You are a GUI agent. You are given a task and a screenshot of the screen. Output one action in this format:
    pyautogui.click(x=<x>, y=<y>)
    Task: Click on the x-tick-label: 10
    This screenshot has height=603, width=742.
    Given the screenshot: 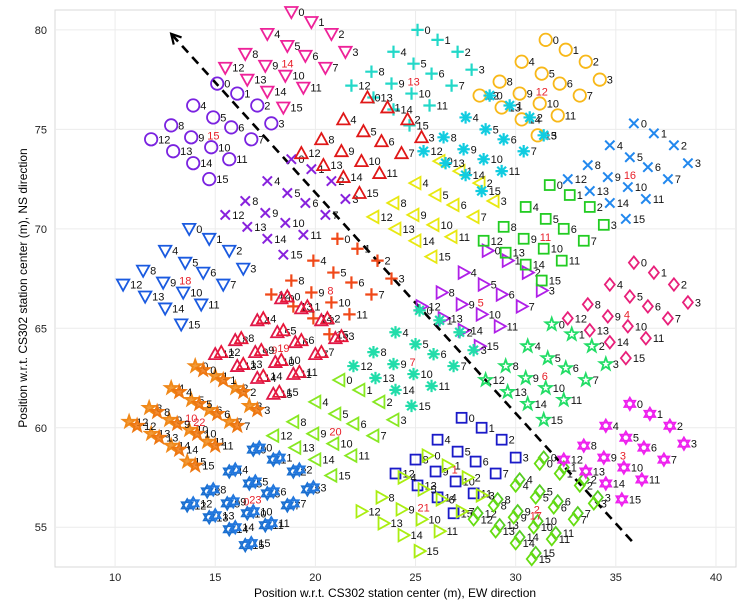 What is the action you would take?
    pyautogui.click(x=115, y=578)
    